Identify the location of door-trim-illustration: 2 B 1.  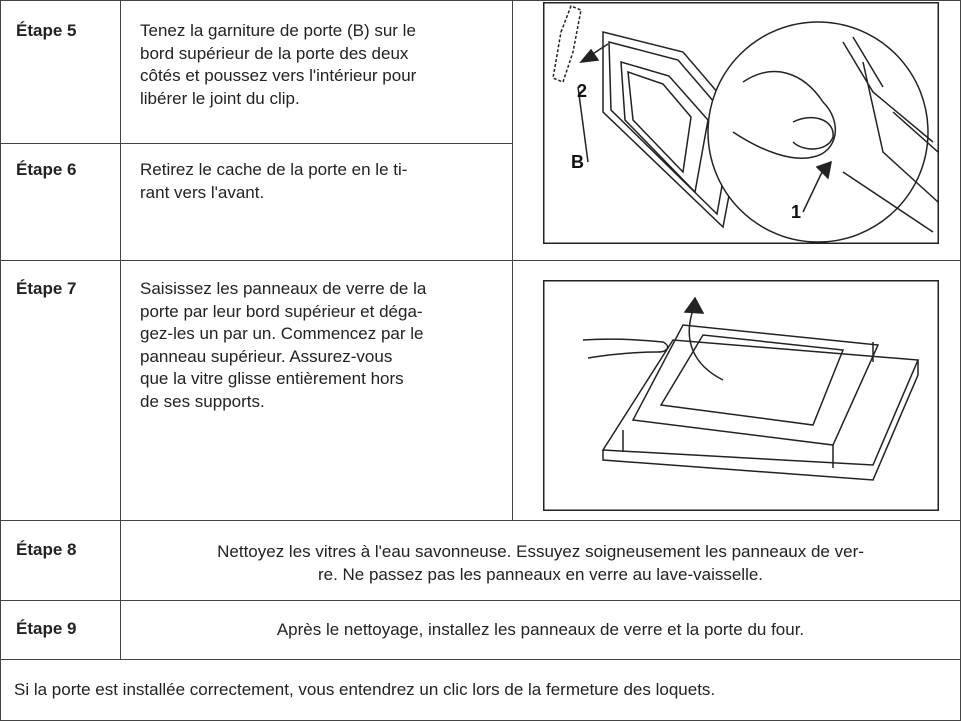
(741, 123).